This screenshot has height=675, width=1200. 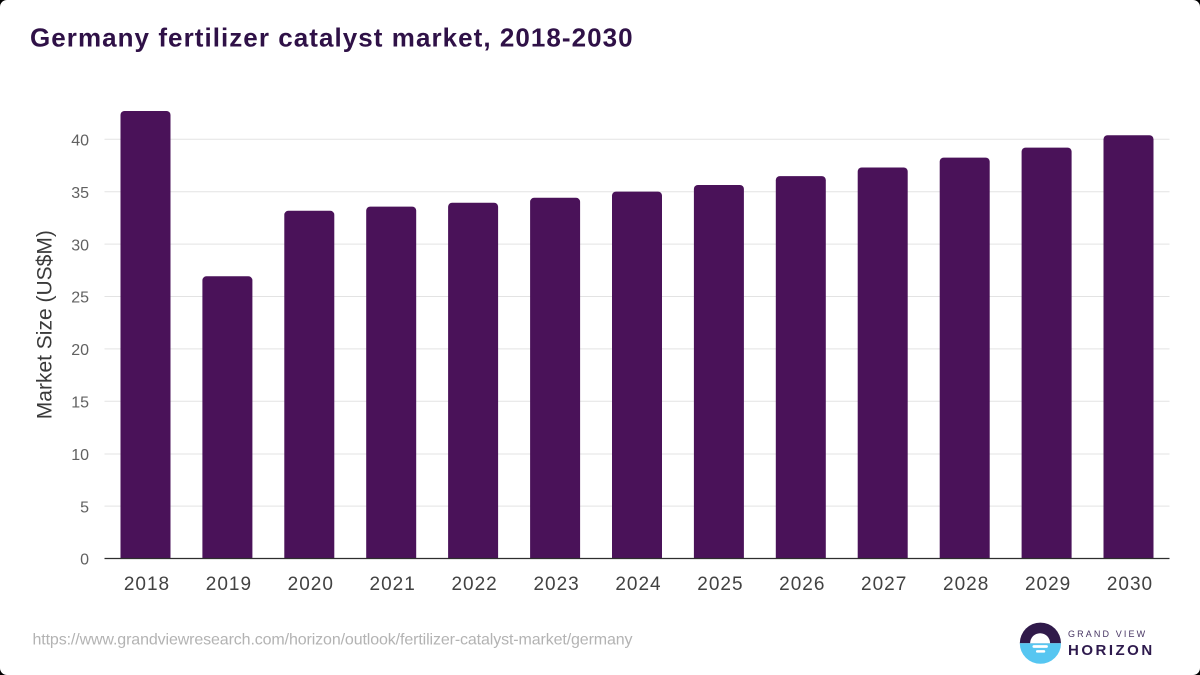 What do you see at coordinates (1107, 634) in the screenshot?
I see `svg-text: GRAND VIEW` at bounding box center [1107, 634].